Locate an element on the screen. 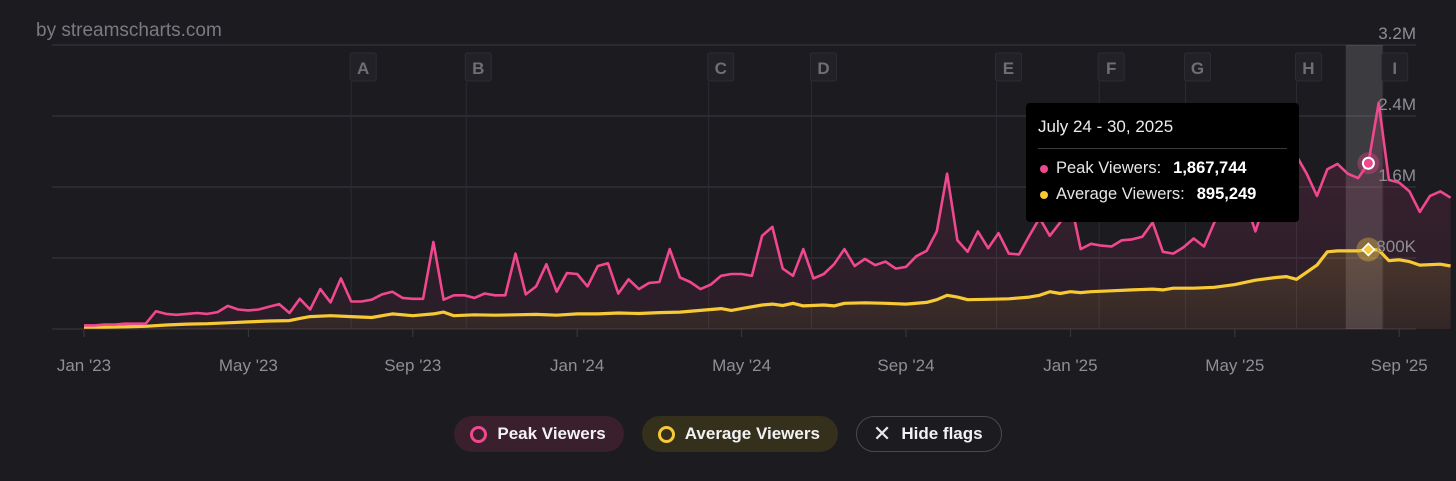 This screenshot has height=481, width=1456. flag-box-B is located at coordinates (478, 67).